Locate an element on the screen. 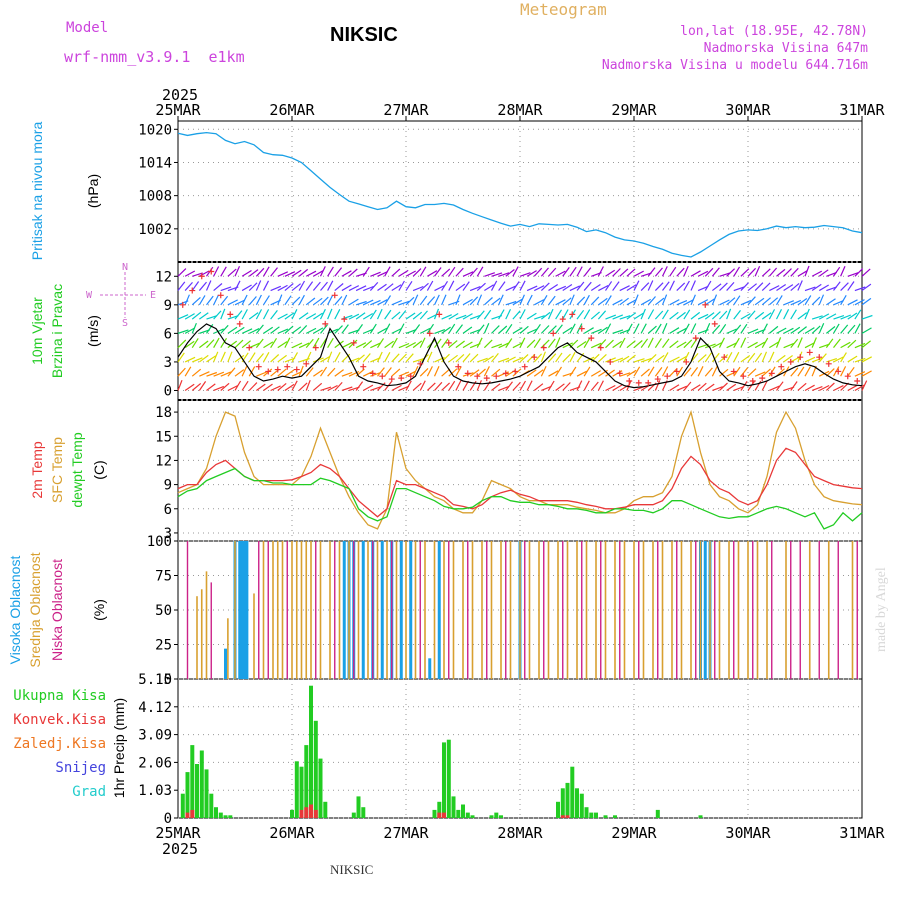 The image size is (900, 900). time-tick-label-bottom: 31MAR is located at coordinates (862, 833).